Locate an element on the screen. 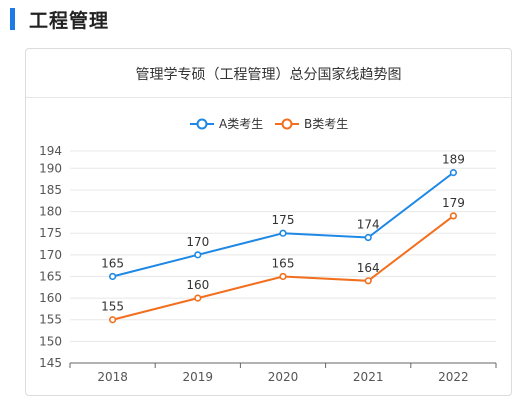 Image resolution: width=522 pixels, height=411 pixels. y-tick-label: 185 is located at coordinates (50, 190).